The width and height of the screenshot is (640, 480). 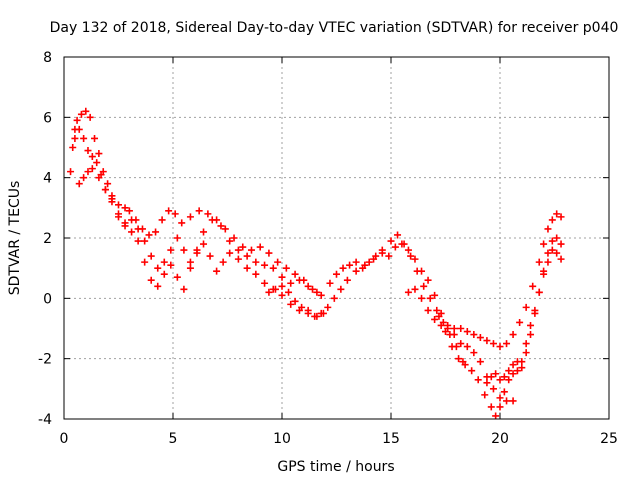 What do you see at coordinates (609, 439) in the screenshot?
I see `x-tick-label: 25` at bounding box center [609, 439].